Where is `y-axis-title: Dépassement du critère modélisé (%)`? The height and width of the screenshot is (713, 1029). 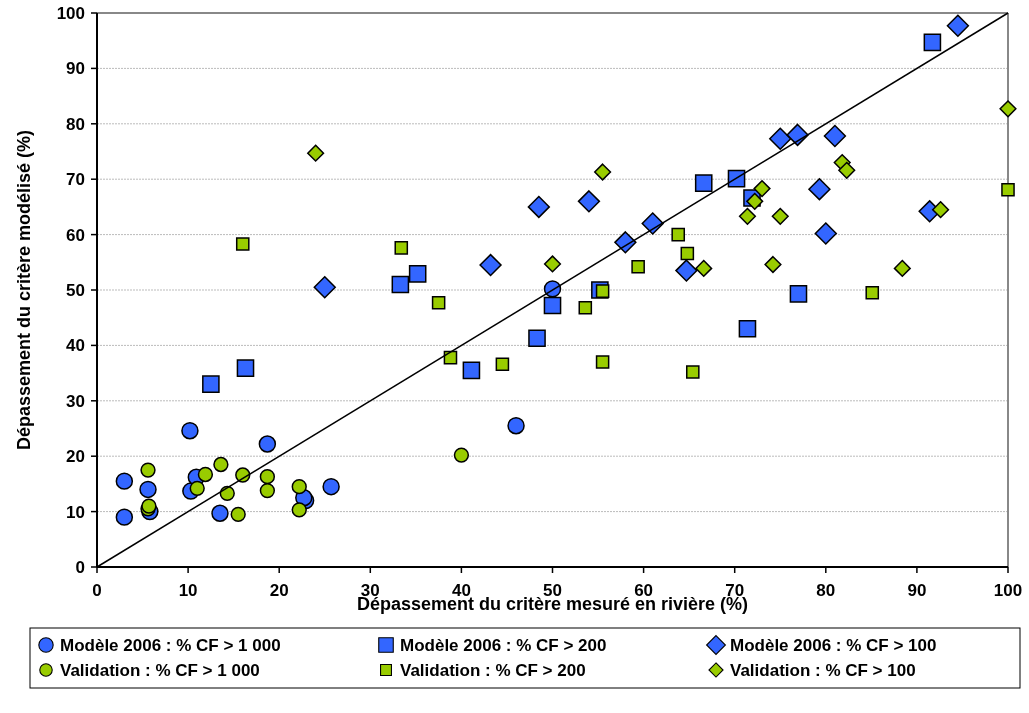 y-axis-title: Dépassement du critère modélisé (%) is located at coordinates (24, 290).